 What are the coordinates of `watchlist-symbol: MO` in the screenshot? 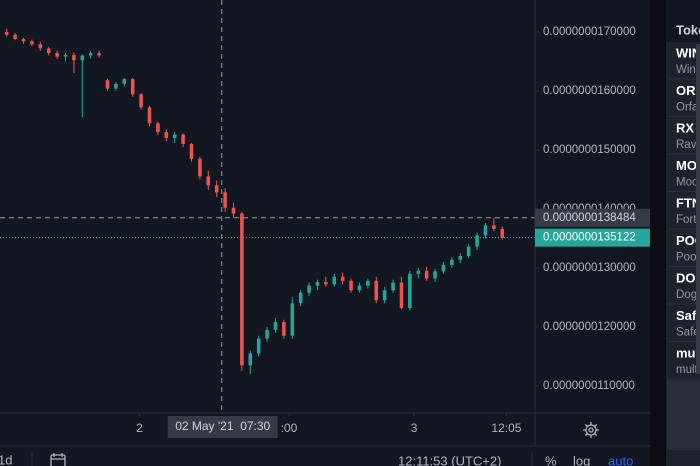 It's located at (686, 165).